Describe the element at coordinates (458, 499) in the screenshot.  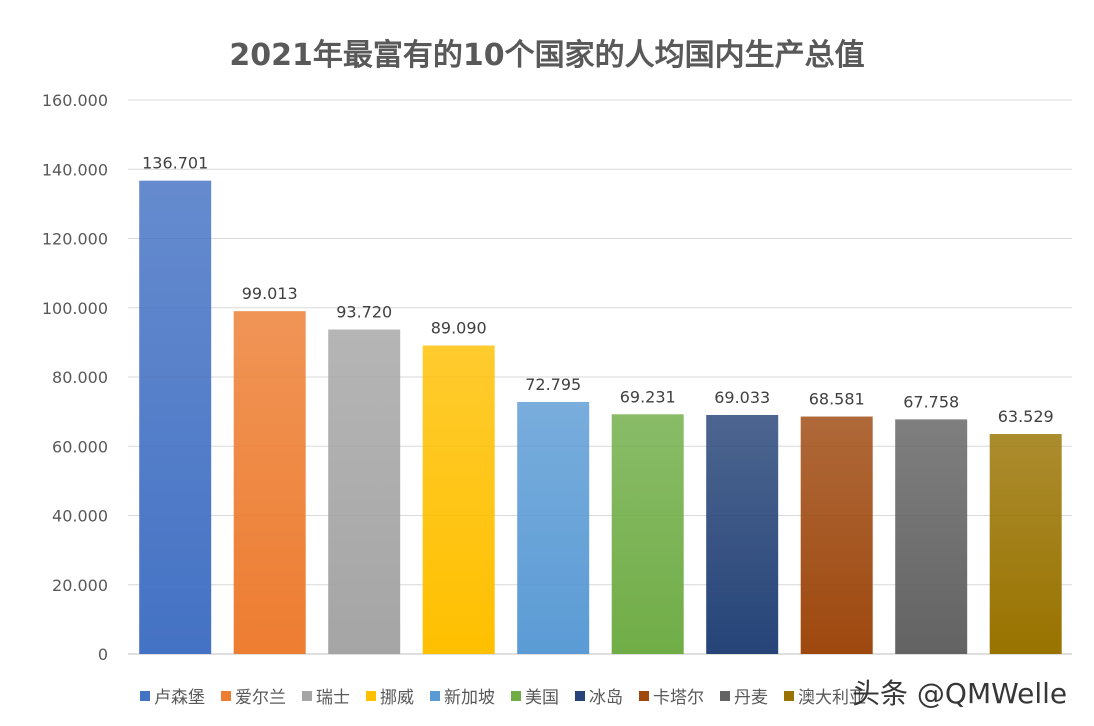
I see `bar-挪威` at that location.